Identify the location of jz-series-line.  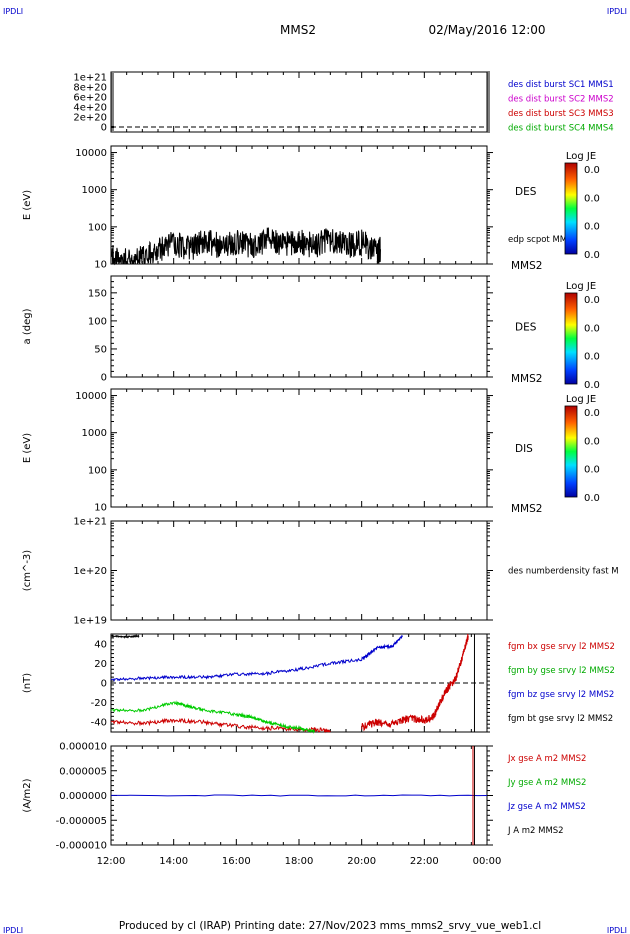
(299, 795).